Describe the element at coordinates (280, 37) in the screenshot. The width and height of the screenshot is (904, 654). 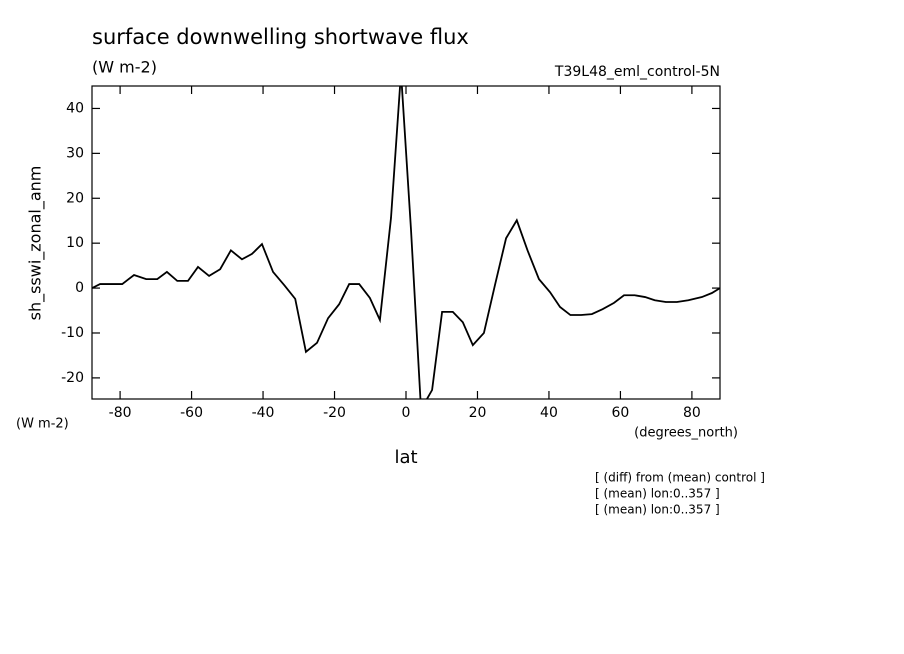
I see `chart-title: surface downwelling shortwave flux` at that location.